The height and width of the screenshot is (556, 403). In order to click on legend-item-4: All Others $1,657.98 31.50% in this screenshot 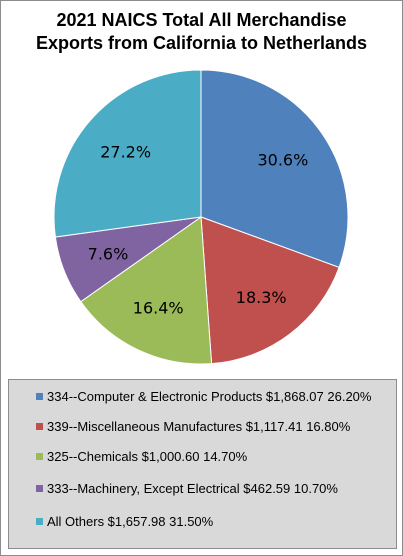, I will do `click(125, 522)`.